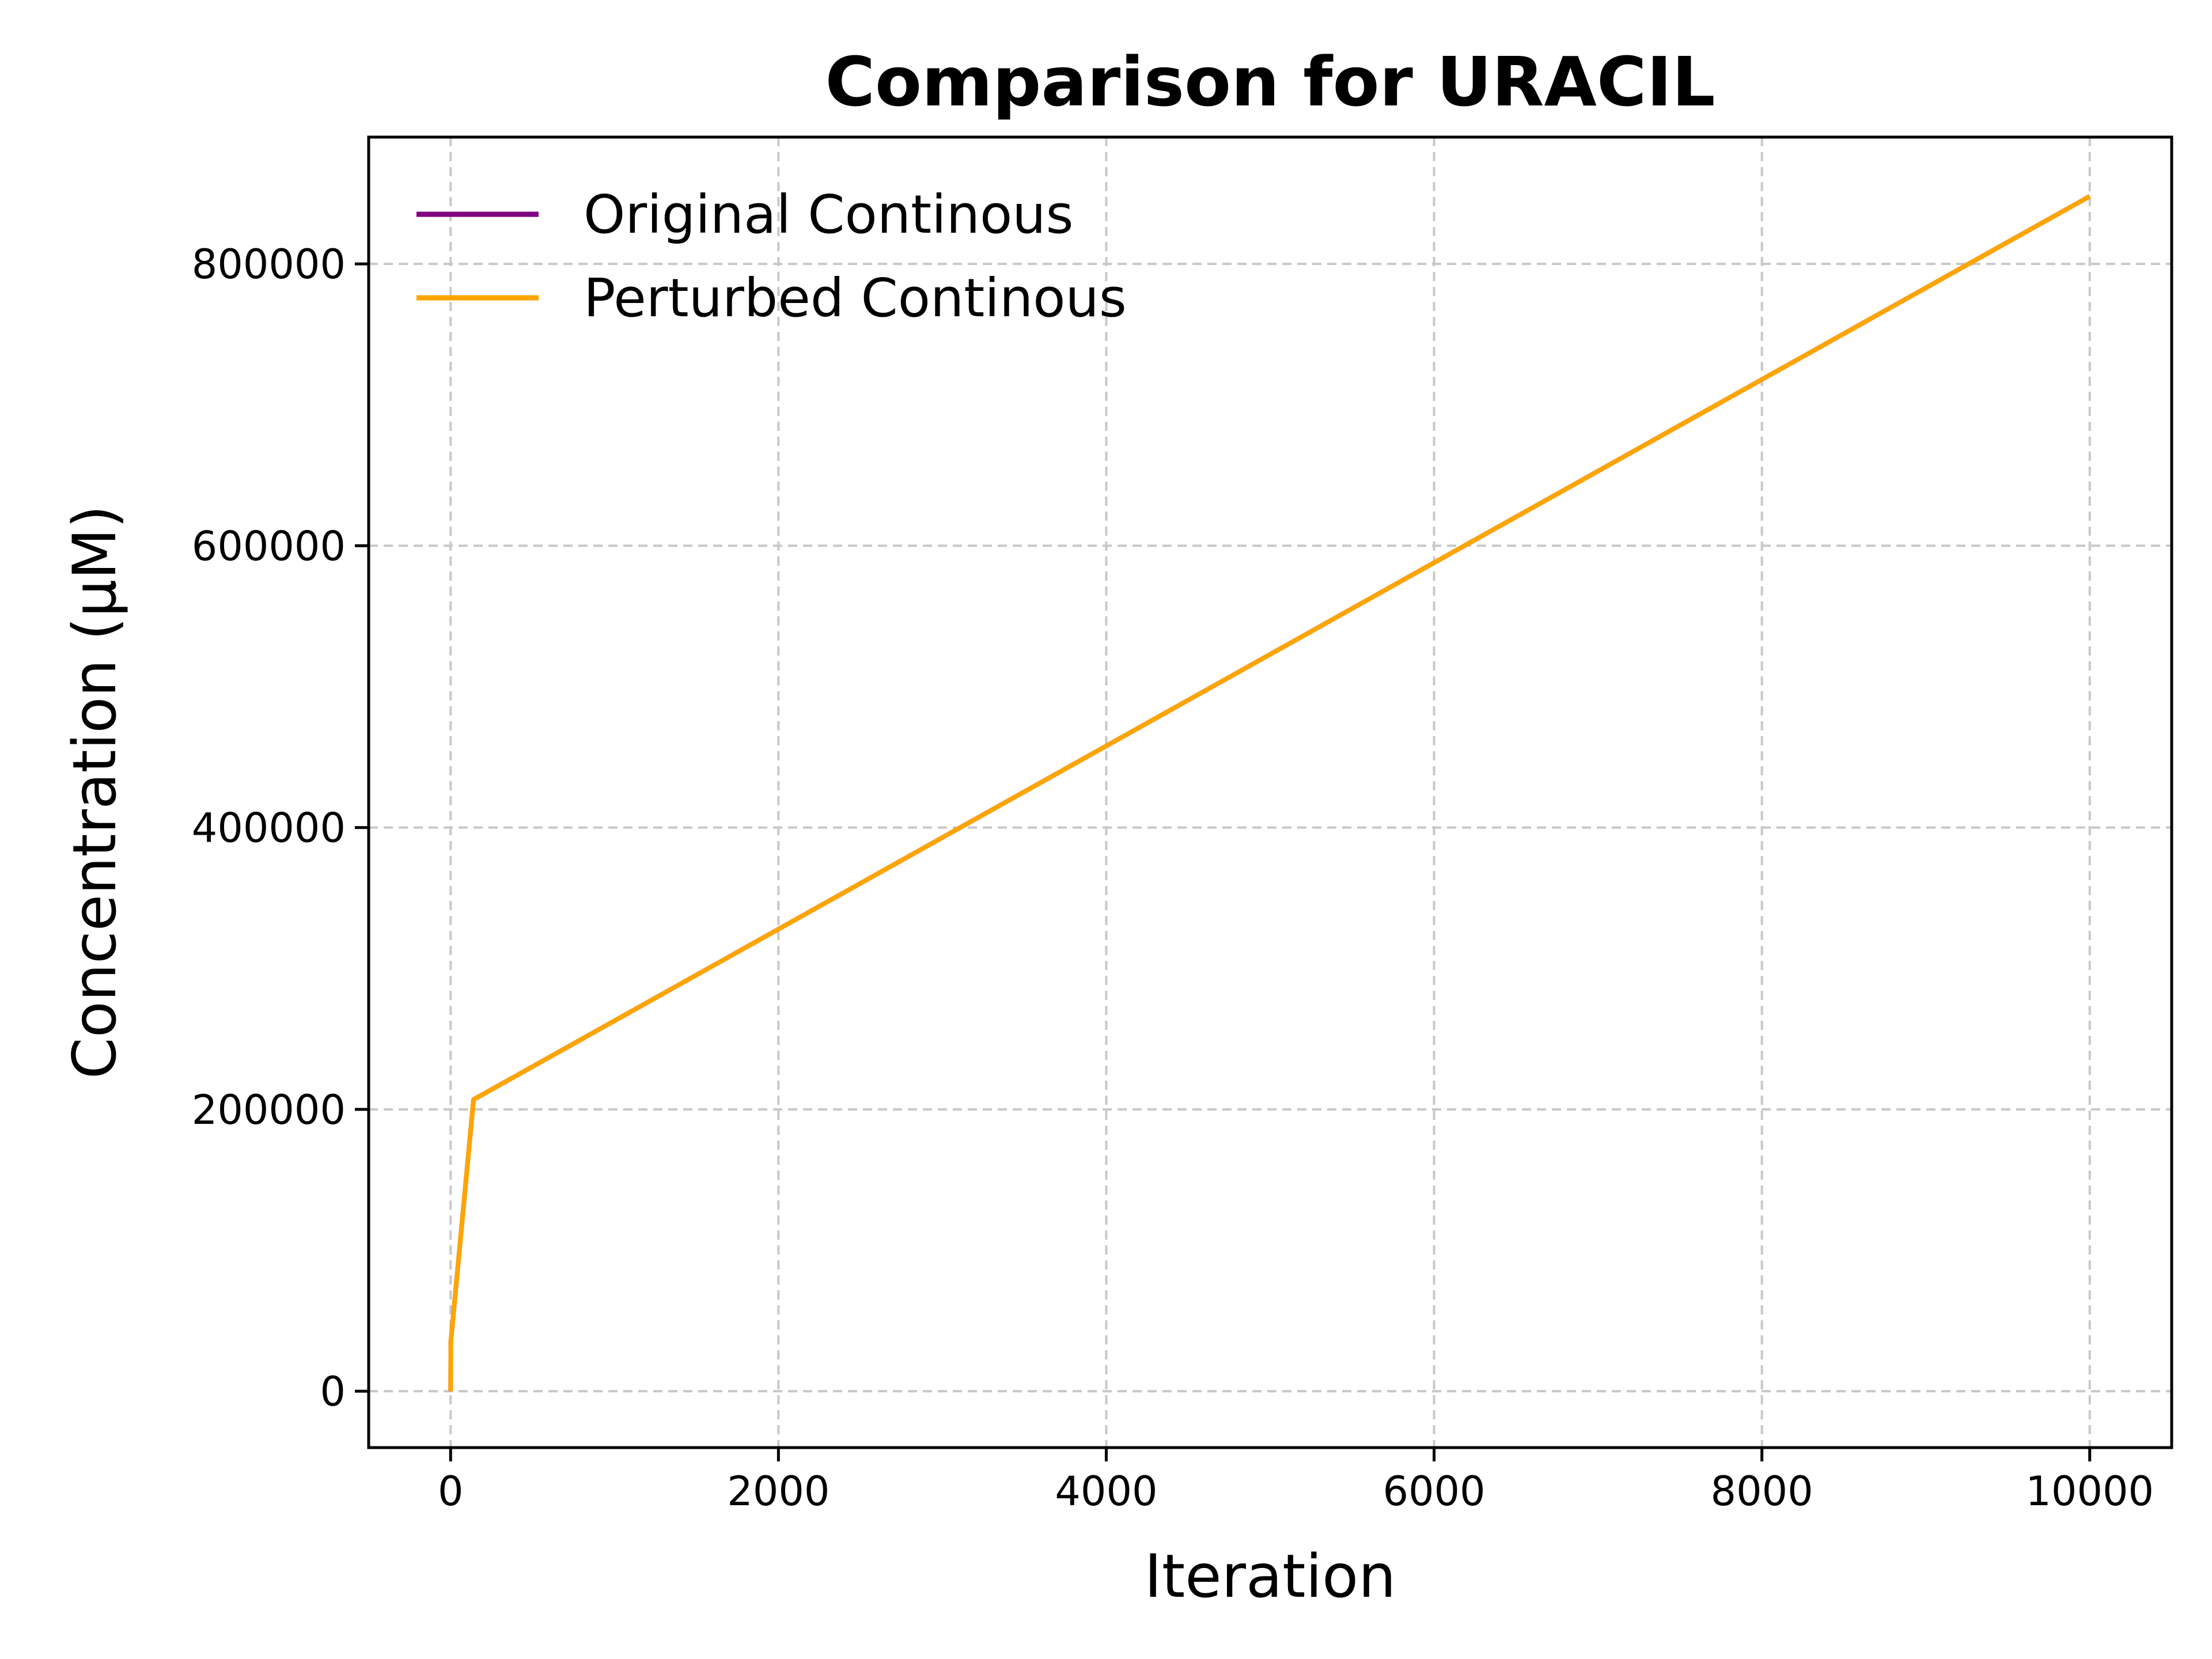 The height and width of the screenshot is (1659, 2212). Describe the element at coordinates (829, 214) in the screenshot. I see `legend-label-original: Original Continous` at that location.